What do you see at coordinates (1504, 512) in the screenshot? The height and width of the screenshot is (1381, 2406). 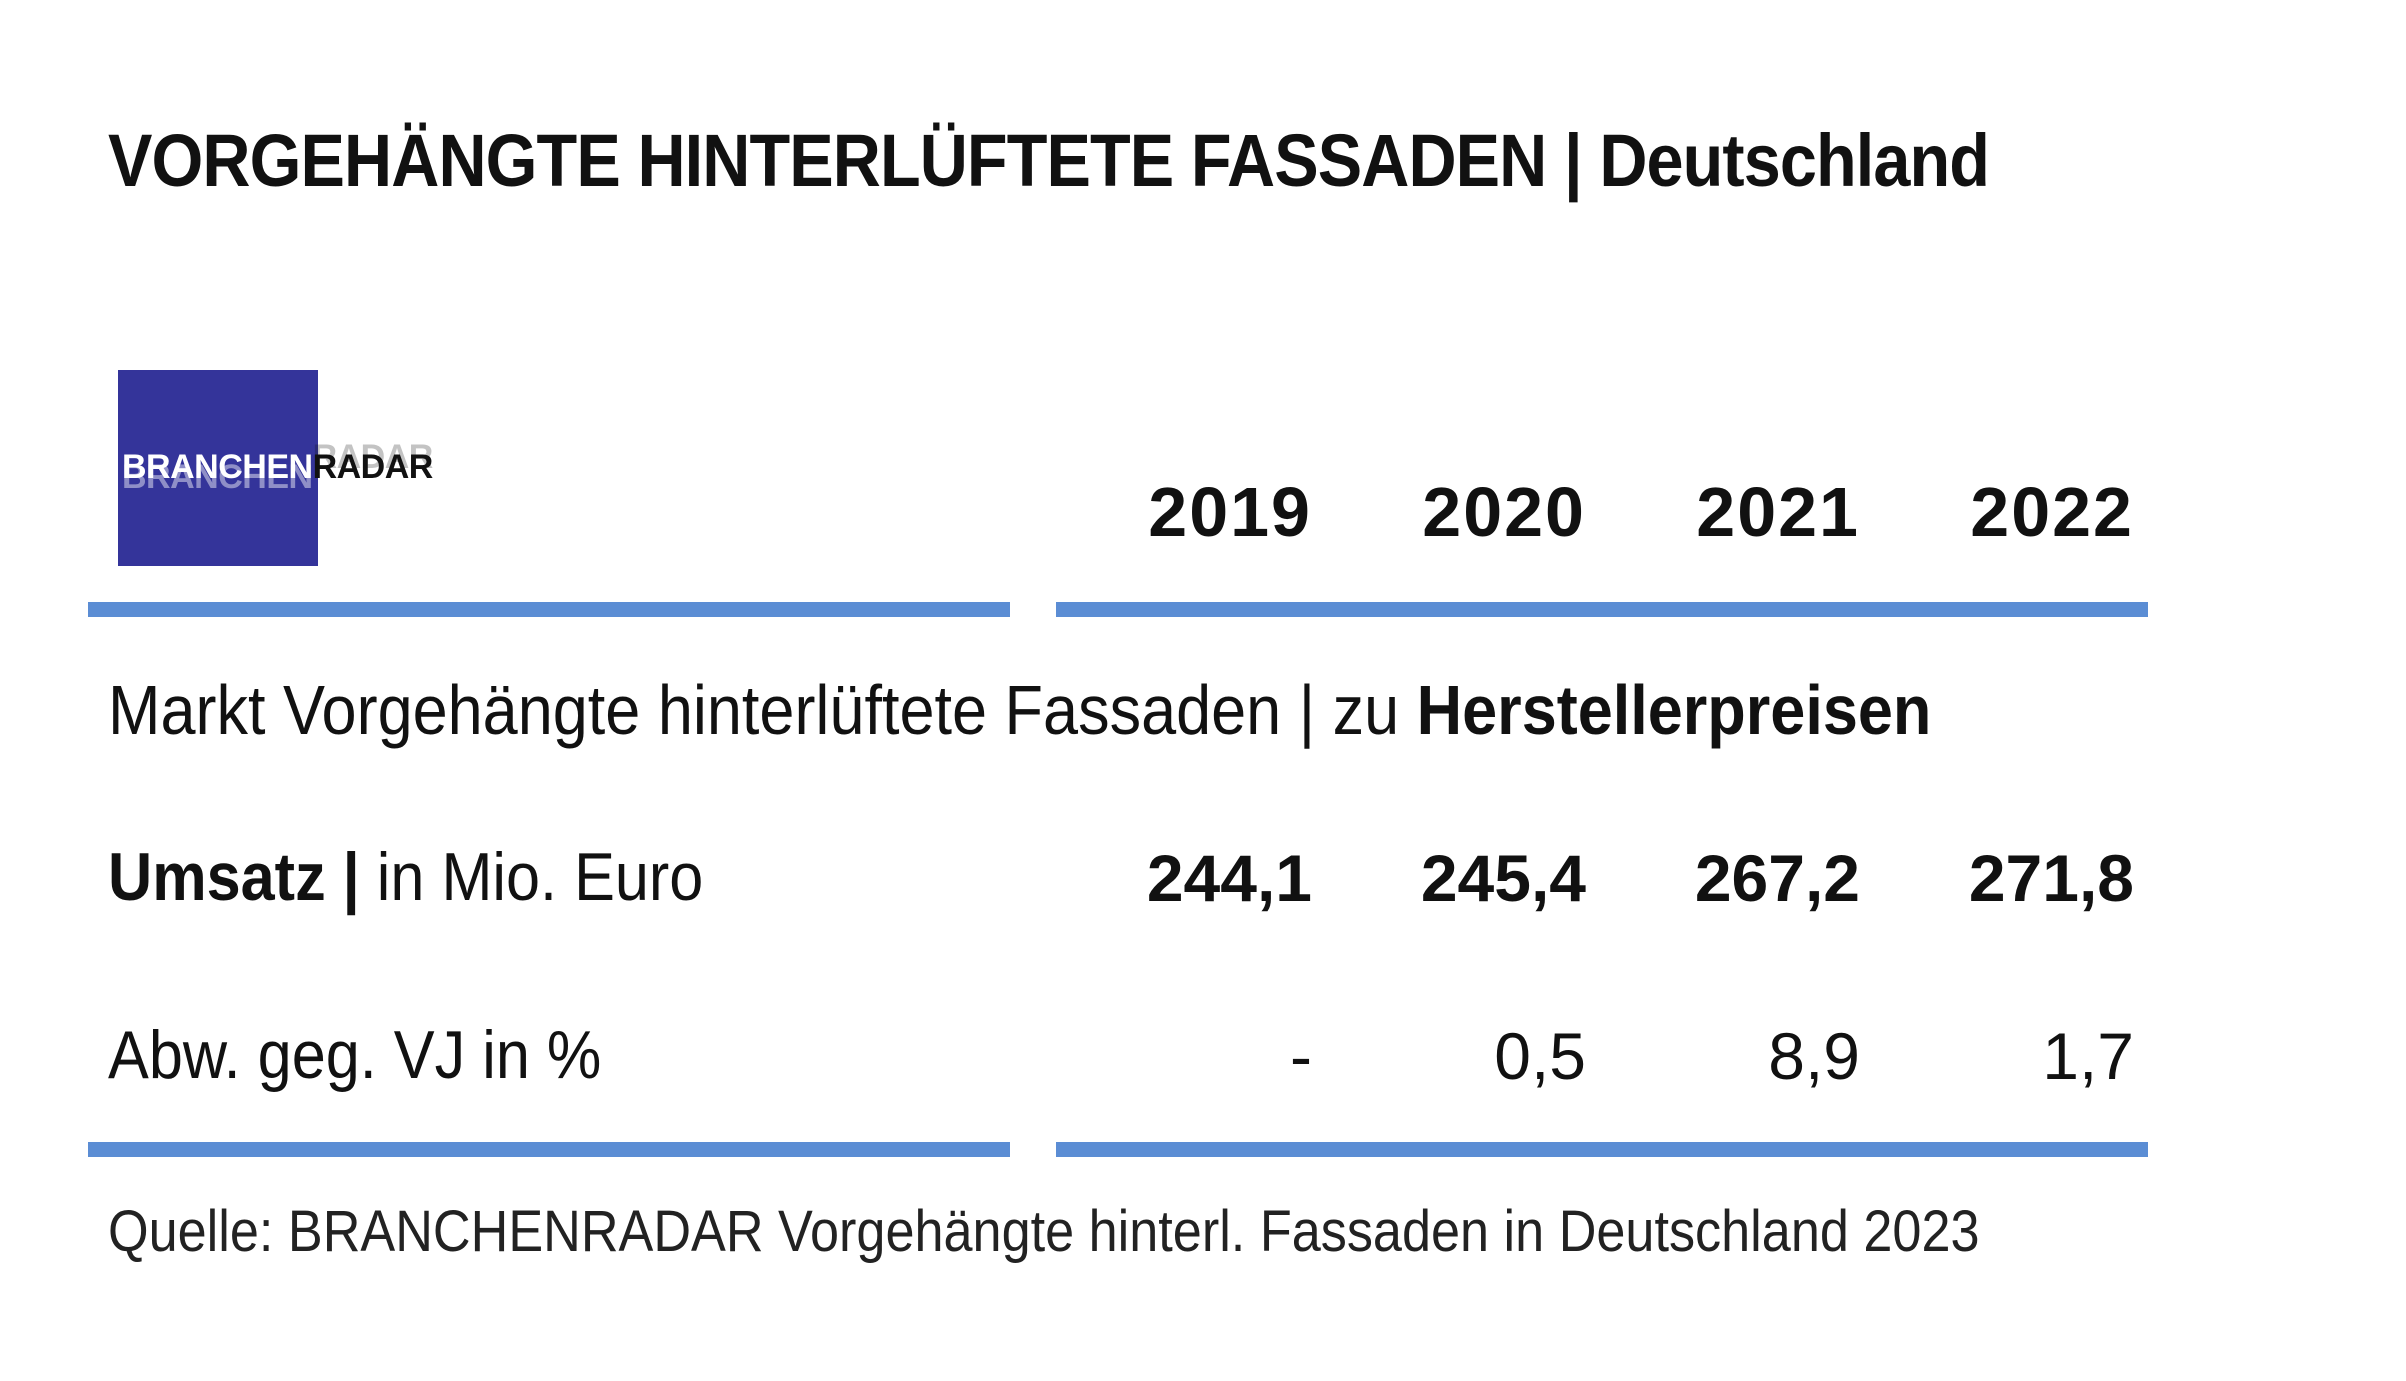 I see `column-header-2020: 2020` at bounding box center [1504, 512].